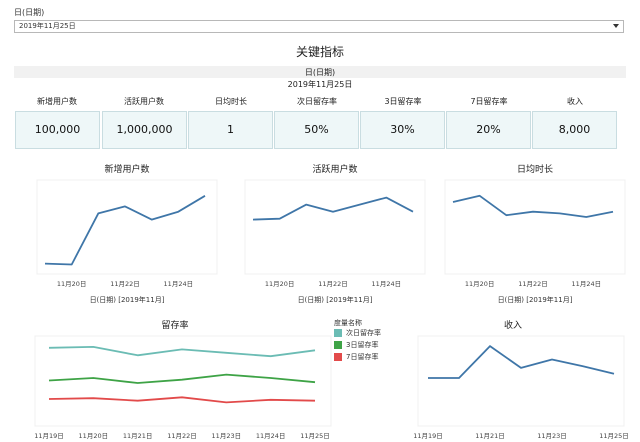 The height and width of the screenshot is (442, 640). What do you see at coordinates (387, 284) in the screenshot?
I see `x-tick-label-active-users-2: 11月24日` at bounding box center [387, 284].